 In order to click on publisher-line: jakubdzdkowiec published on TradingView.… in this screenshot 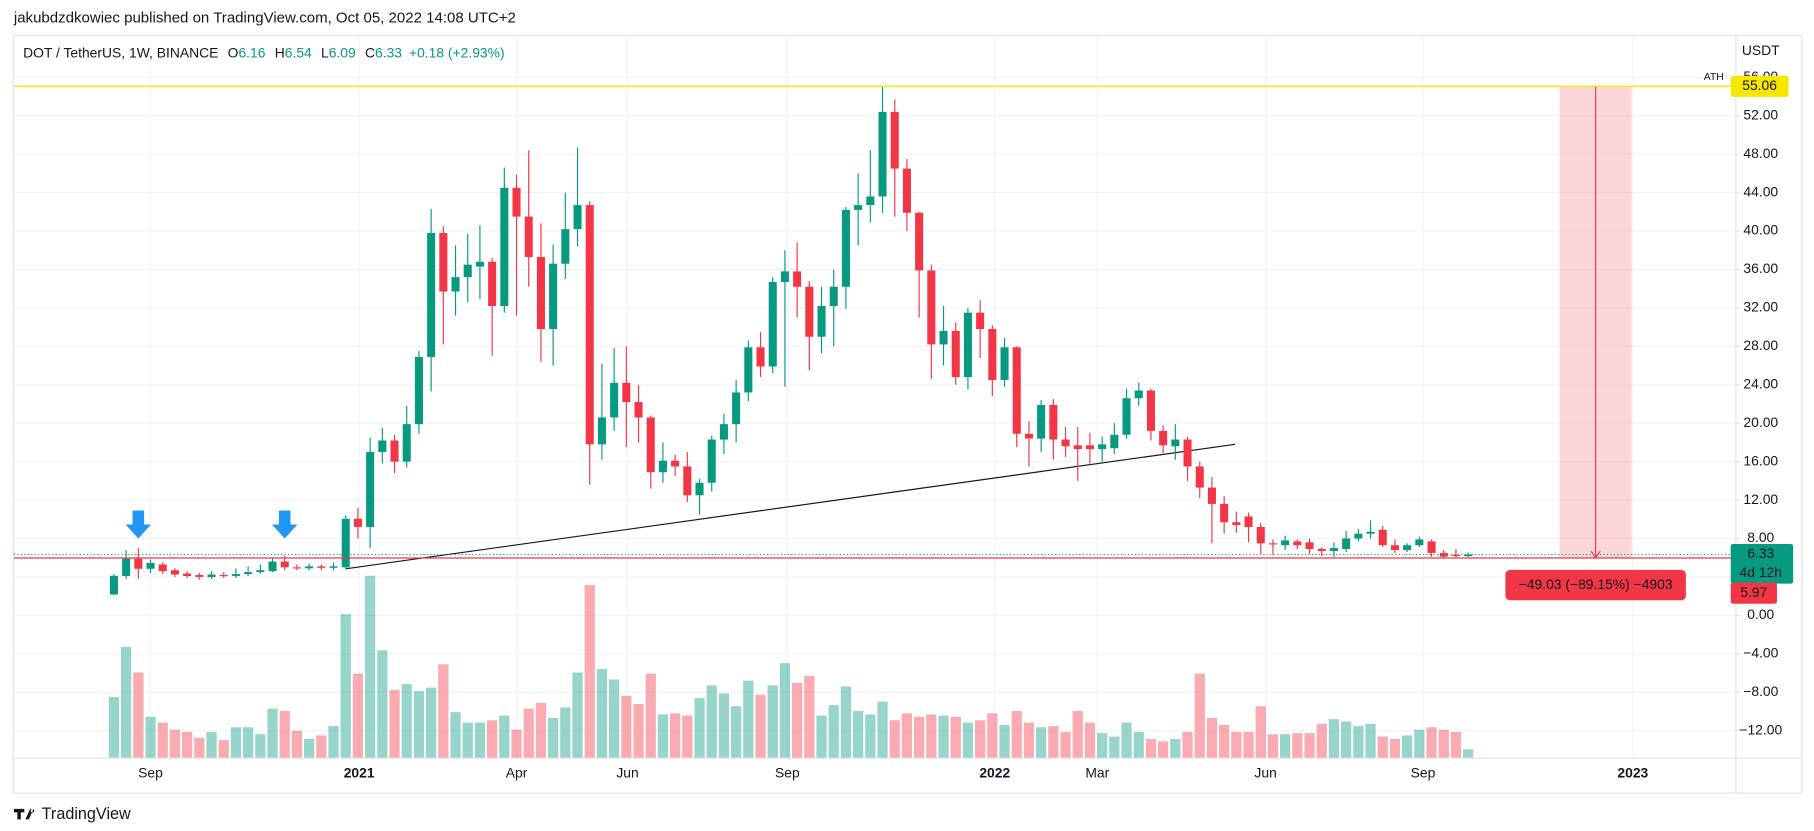, I will do `click(264, 18)`.